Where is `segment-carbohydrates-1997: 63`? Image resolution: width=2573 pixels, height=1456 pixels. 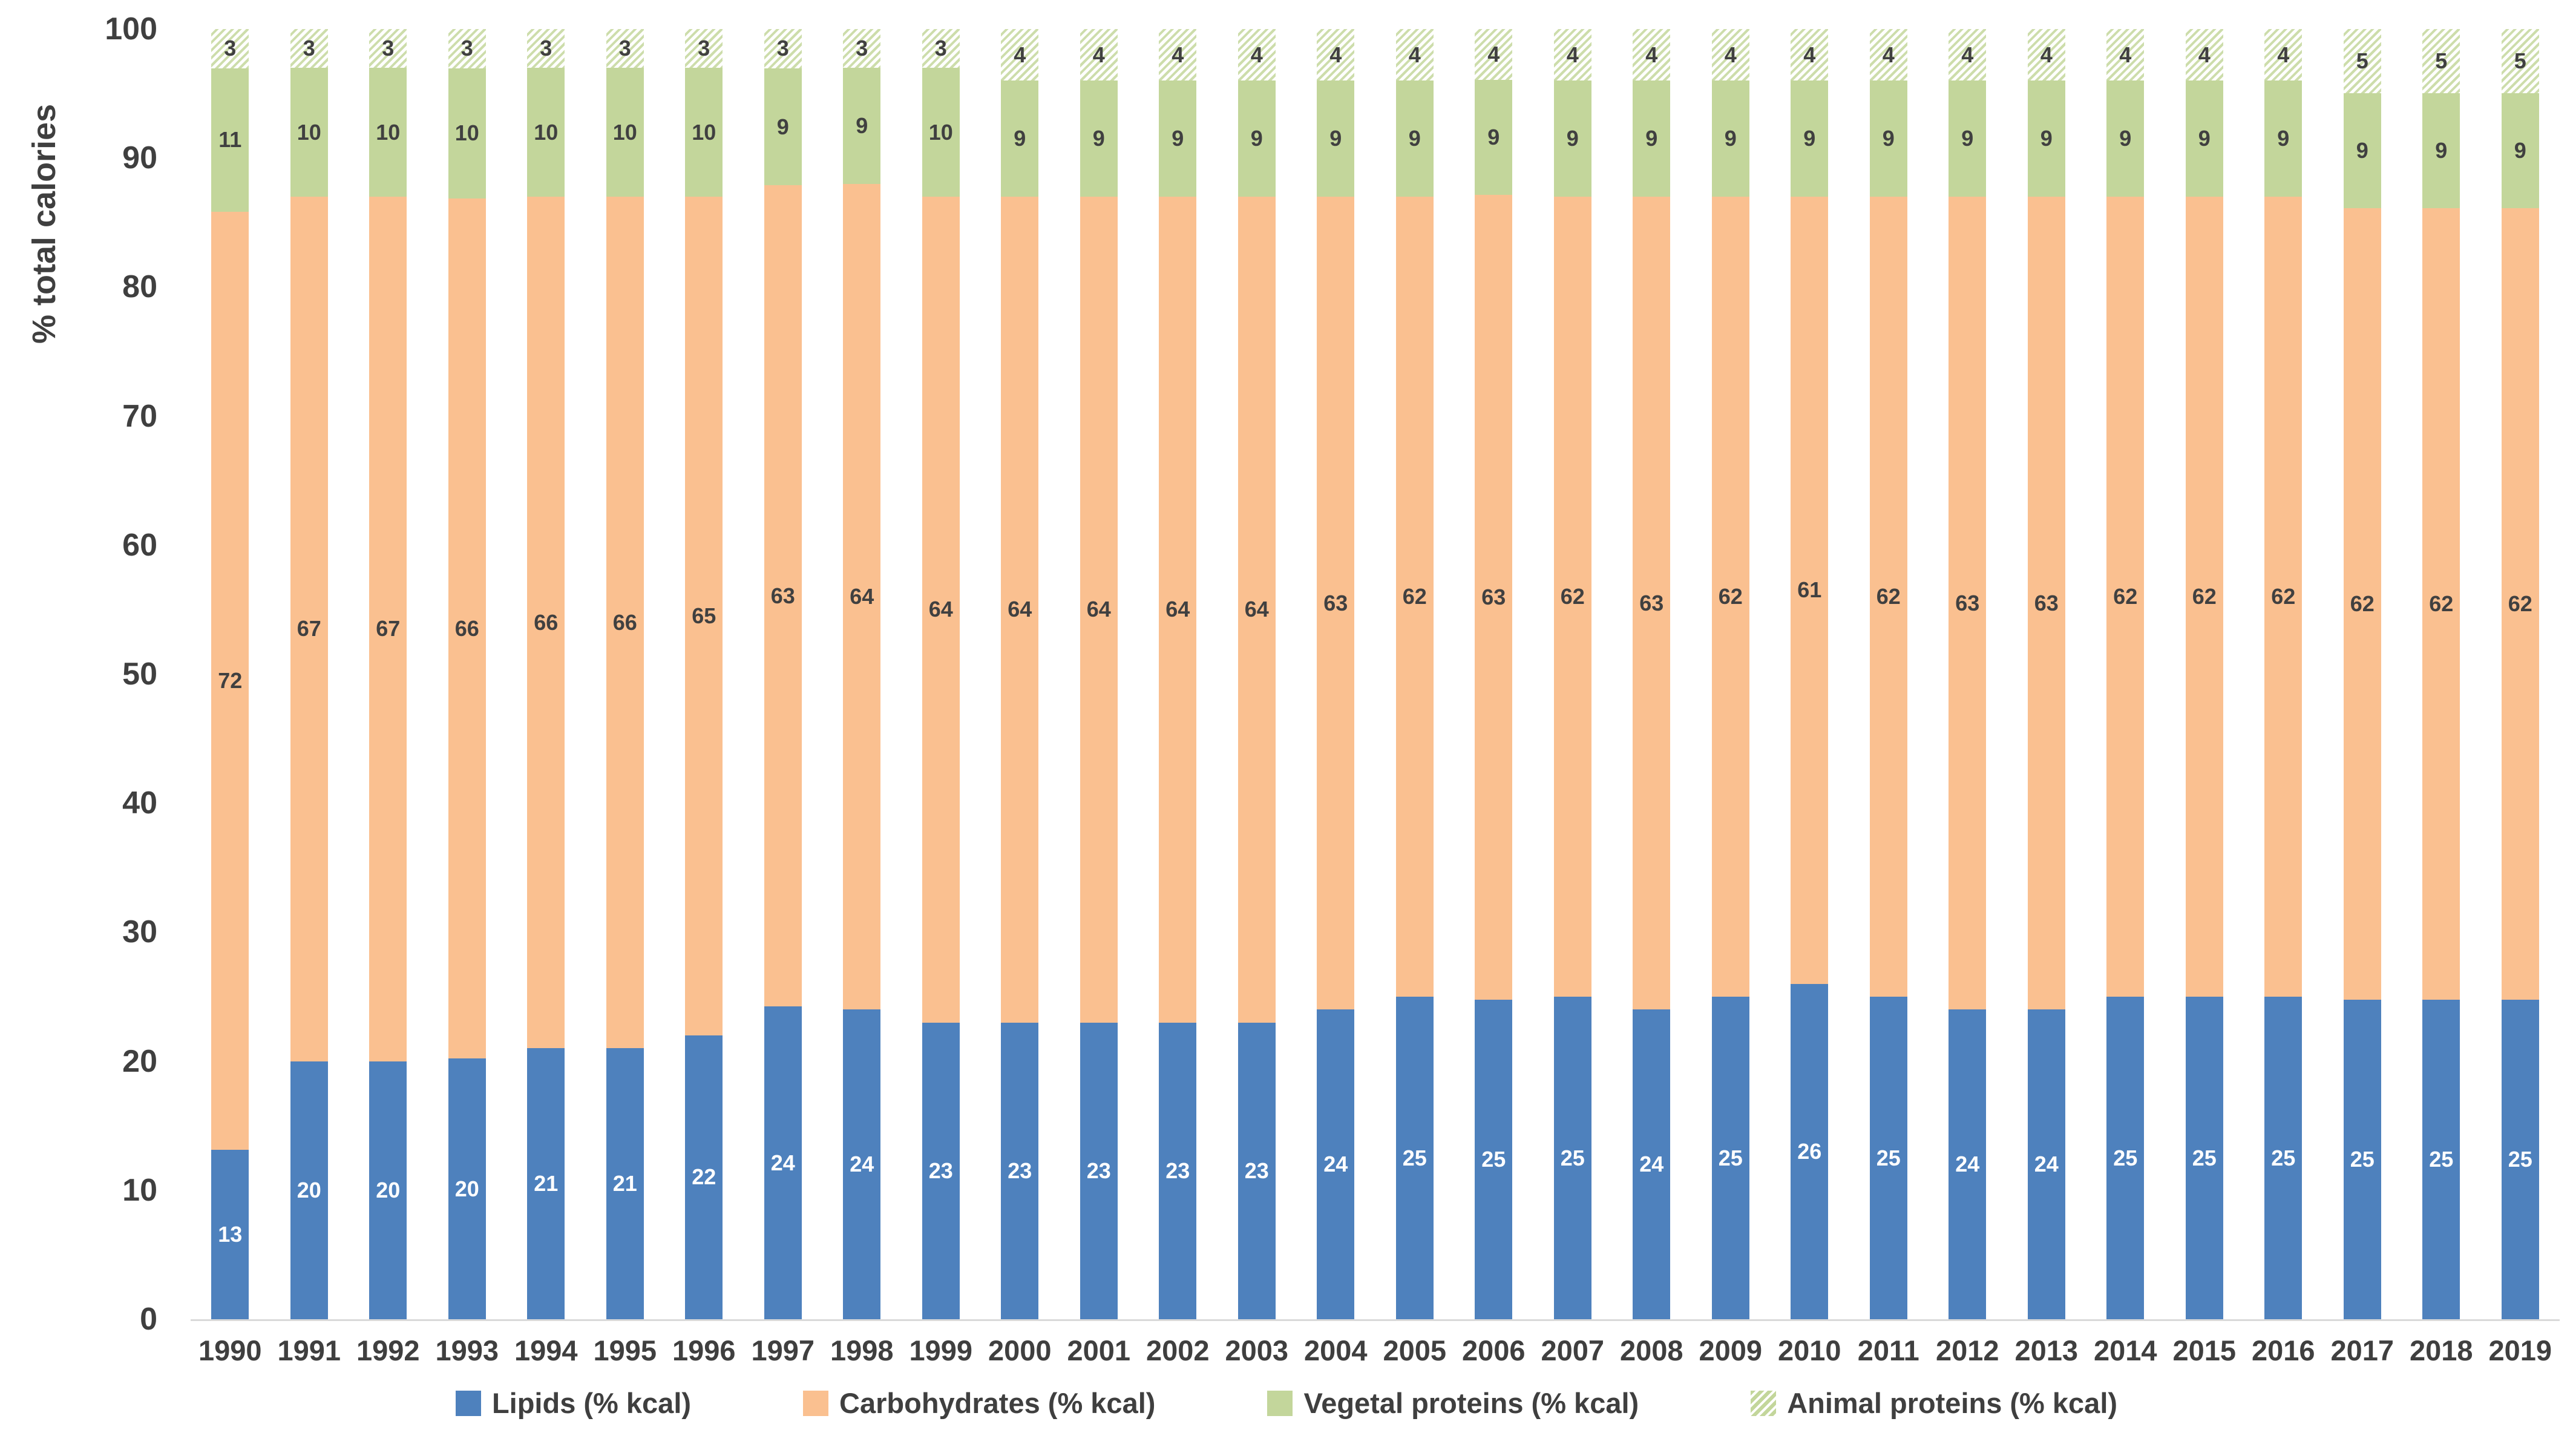 segment-carbohydrates-1997: 63 is located at coordinates (783, 596).